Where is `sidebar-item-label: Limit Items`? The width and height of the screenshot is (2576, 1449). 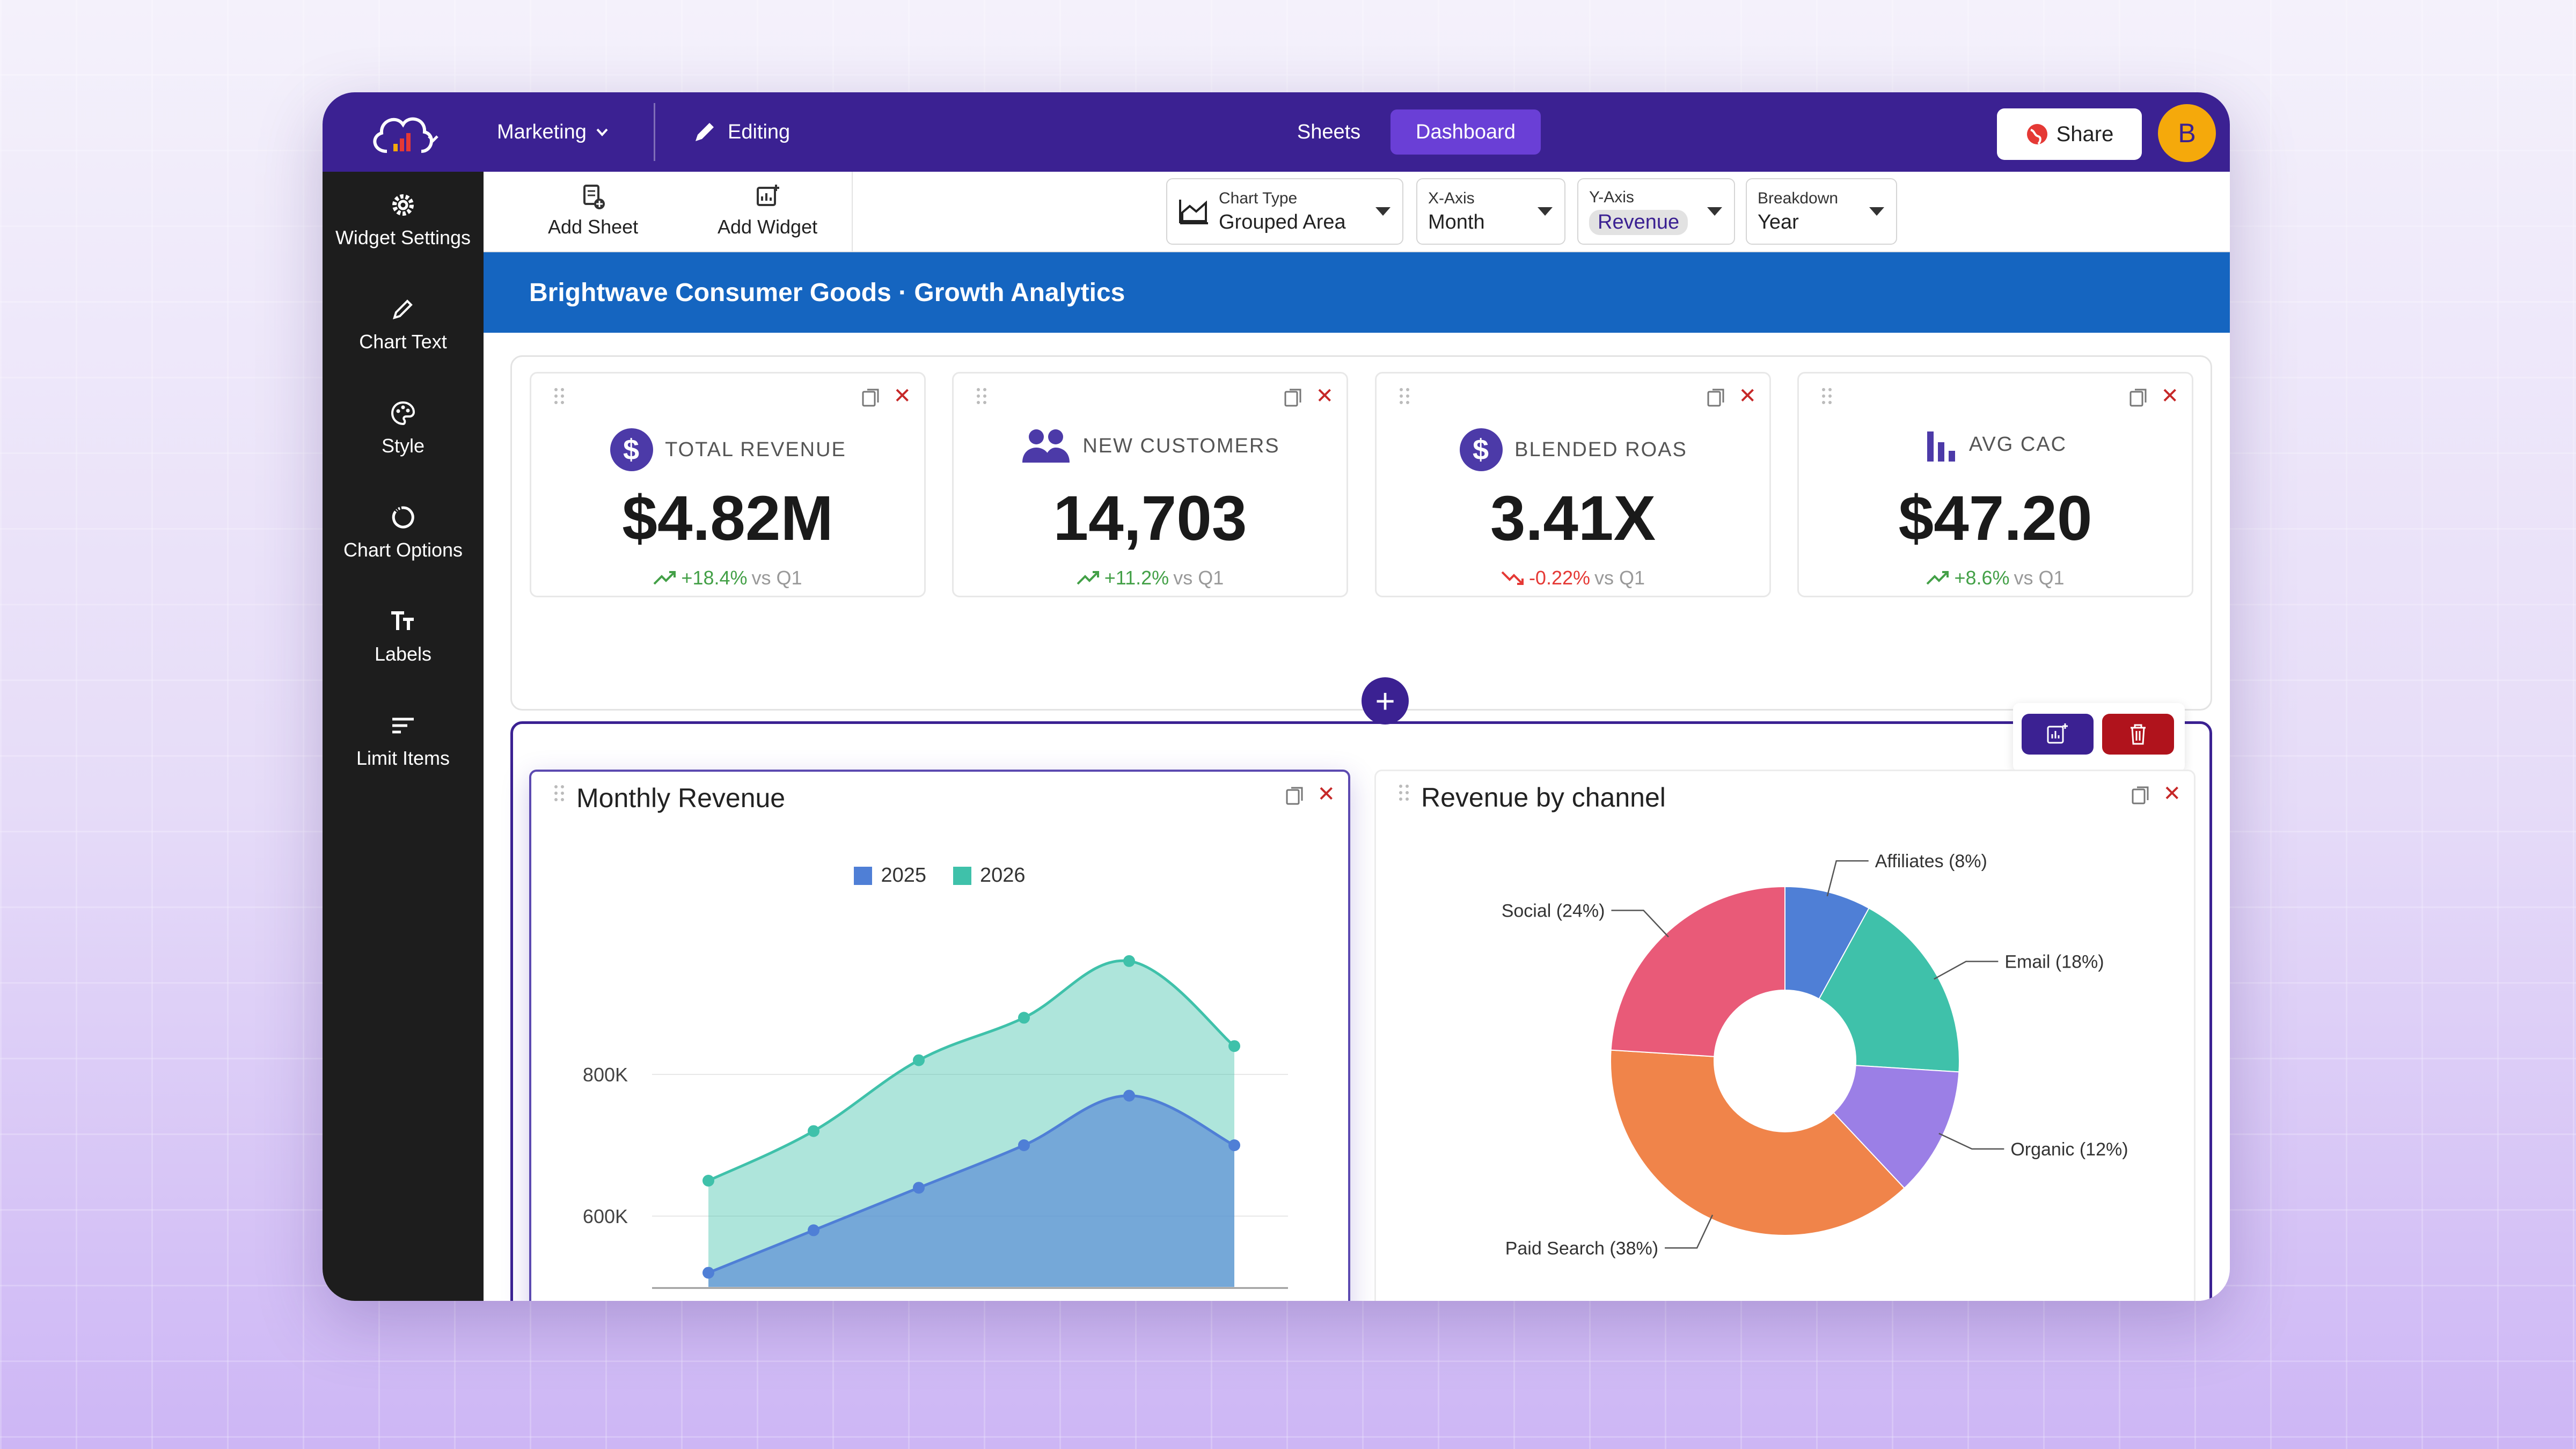 sidebar-item-label: Limit Items is located at coordinates (403, 758).